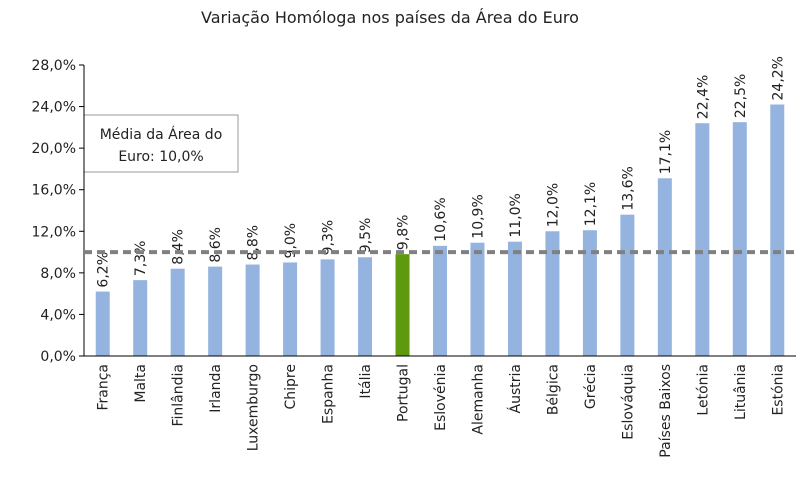 The width and height of the screenshot is (803, 480). Describe the element at coordinates (666, 152) in the screenshot. I see `bar-value-label: 17,1%` at that location.